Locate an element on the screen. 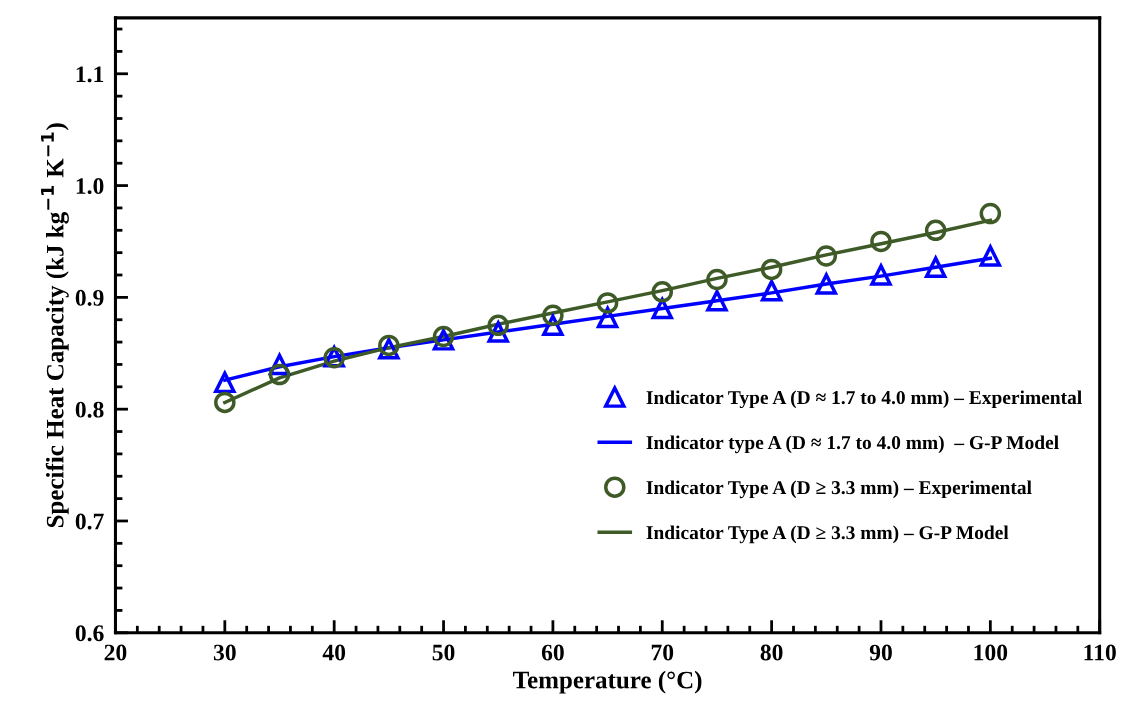  legend-label: Indicator Type A (D ≥ 3.3 mm) – G-P Model is located at coordinates (827, 534).